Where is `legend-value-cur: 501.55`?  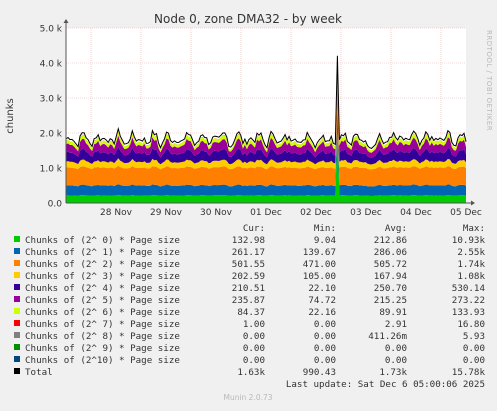 legend-value-cur: 501.55 is located at coordinates (248, 264).